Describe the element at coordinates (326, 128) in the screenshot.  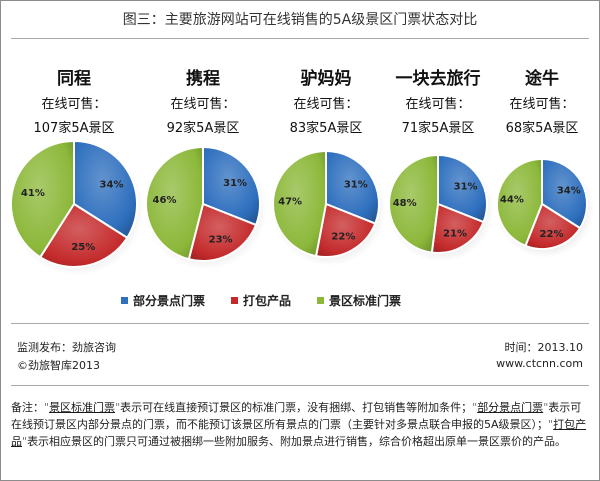
I see `site-count: 83家5A景区` at that location.